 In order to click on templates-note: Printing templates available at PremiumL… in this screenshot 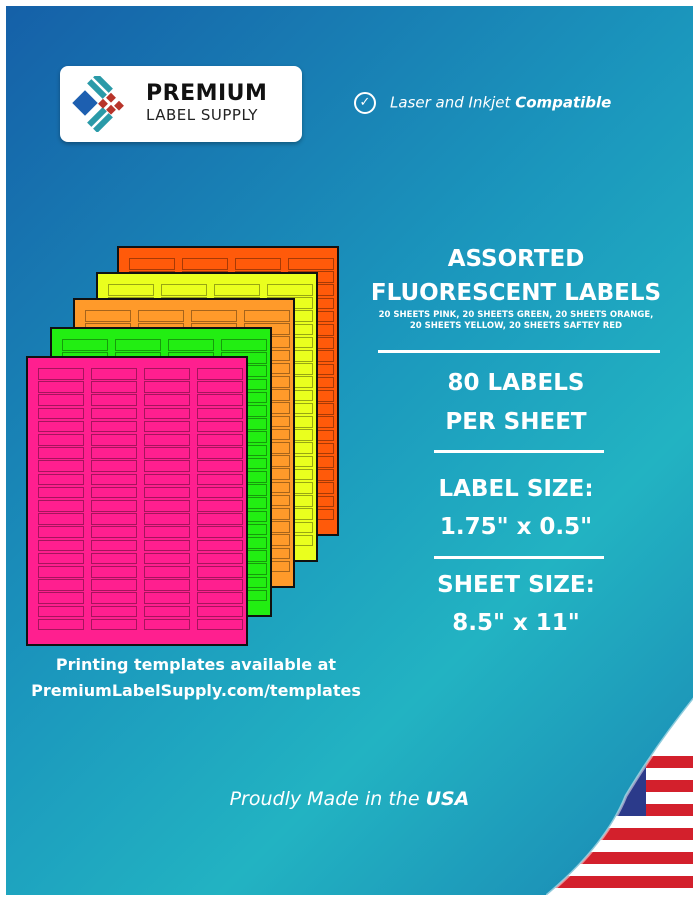, I will do `click(196, 678)`.